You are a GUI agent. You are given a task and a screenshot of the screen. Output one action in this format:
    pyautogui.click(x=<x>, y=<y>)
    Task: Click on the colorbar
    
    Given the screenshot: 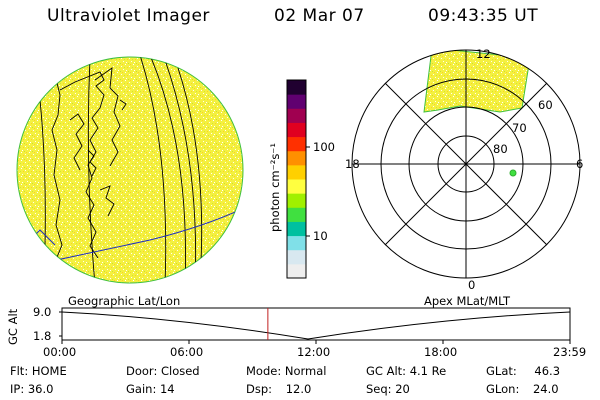 What is the action you would take?
    pyautogui.click(x=296, y=179)
    